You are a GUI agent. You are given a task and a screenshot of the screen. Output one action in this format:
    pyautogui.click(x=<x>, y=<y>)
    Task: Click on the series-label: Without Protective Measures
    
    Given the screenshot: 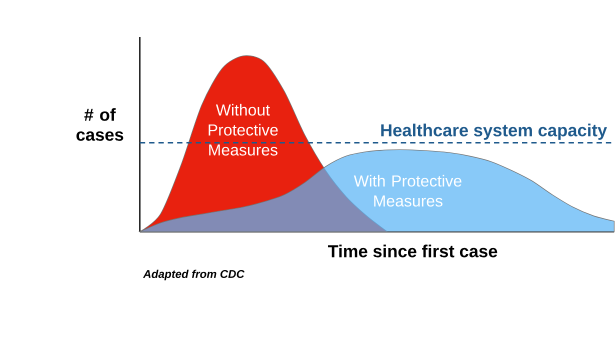 What is the action you would take?
    pyautogui.click(x=243, y=130)
    